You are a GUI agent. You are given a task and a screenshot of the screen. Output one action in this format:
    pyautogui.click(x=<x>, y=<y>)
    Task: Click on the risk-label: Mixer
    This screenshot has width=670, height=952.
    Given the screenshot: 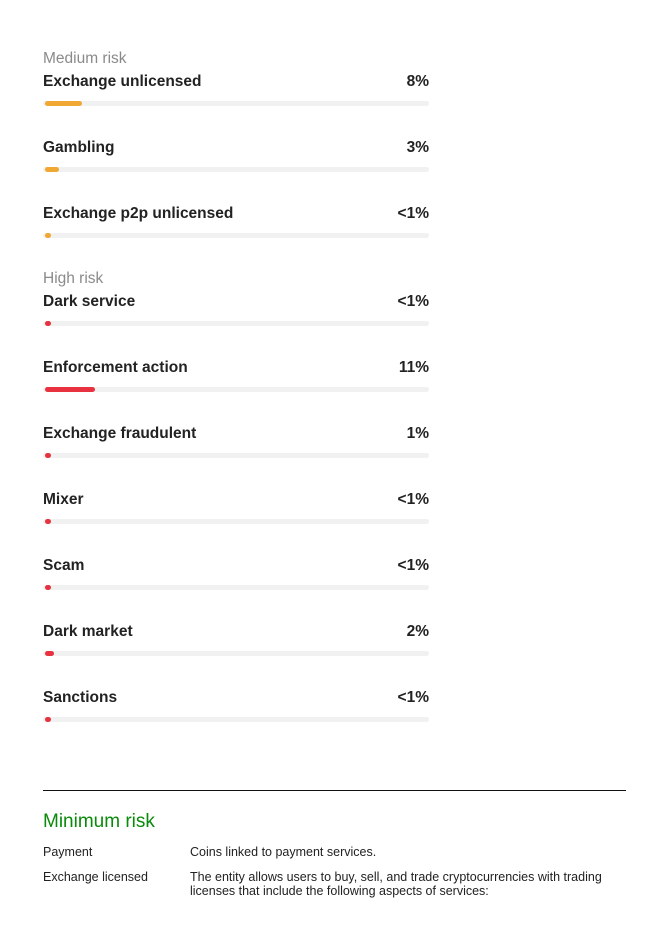 What is the action you would take?
    pyautogui.click(x=63, y=499)
    